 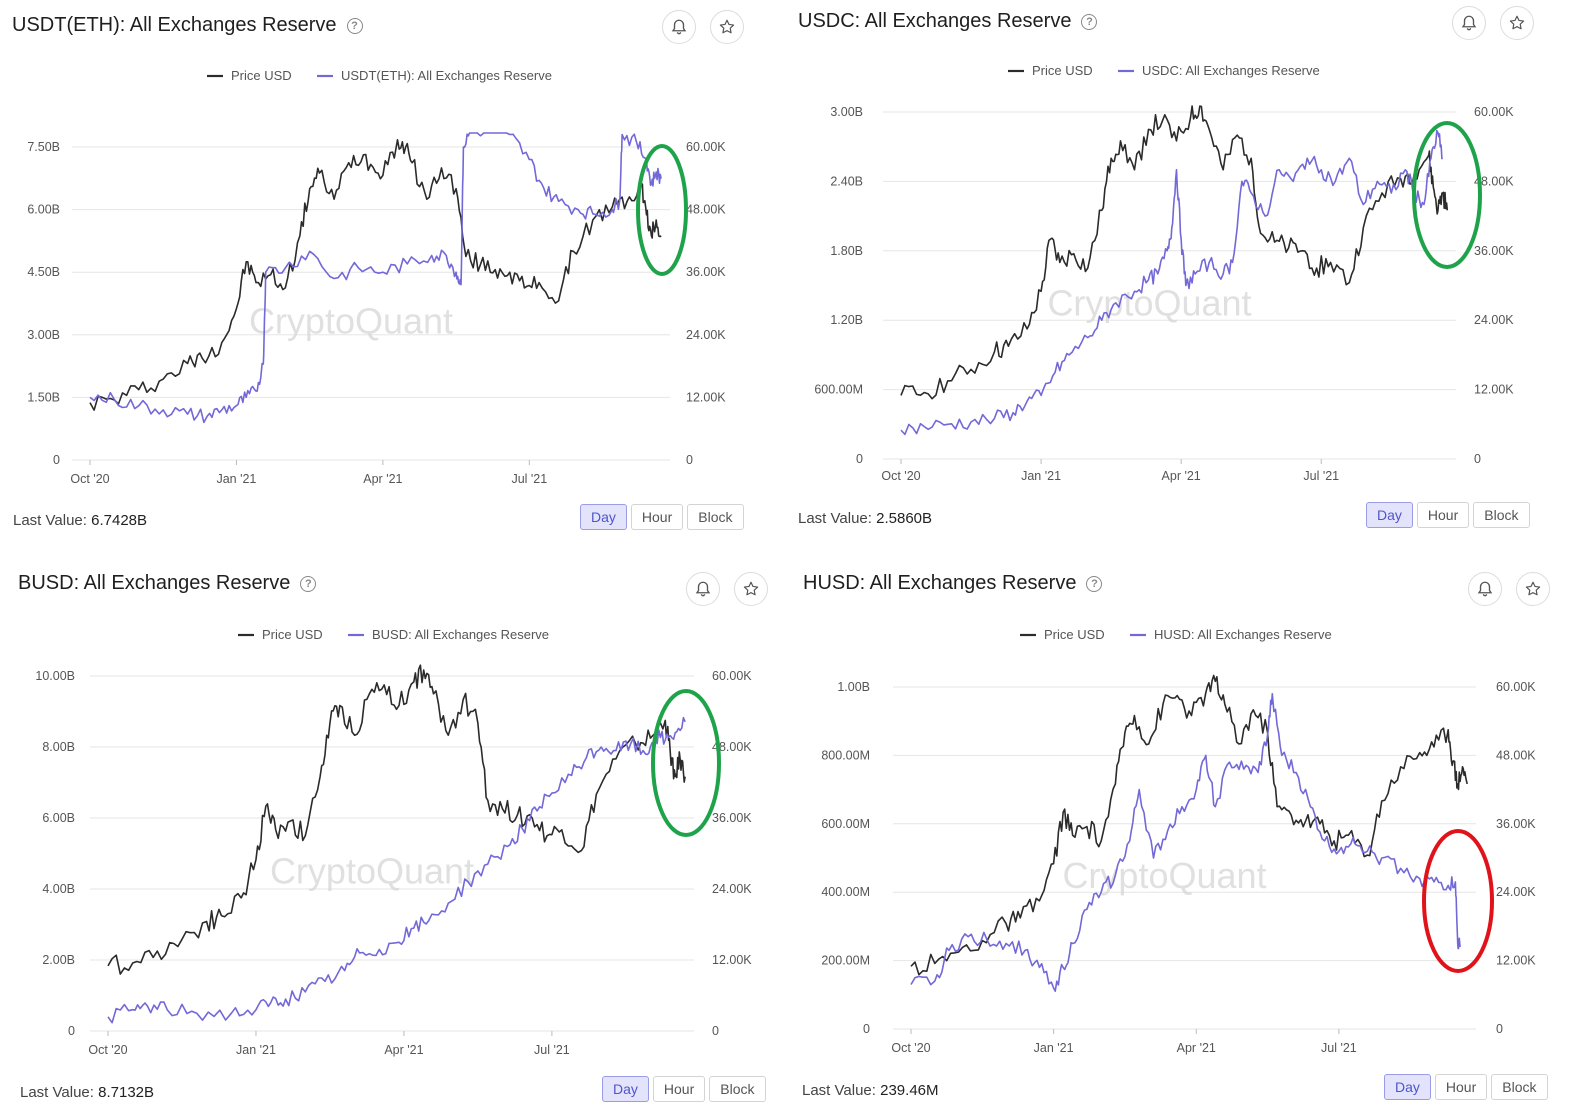 I want to click on y-left-tick-label: 6.00B, so click(x=43, y=210).